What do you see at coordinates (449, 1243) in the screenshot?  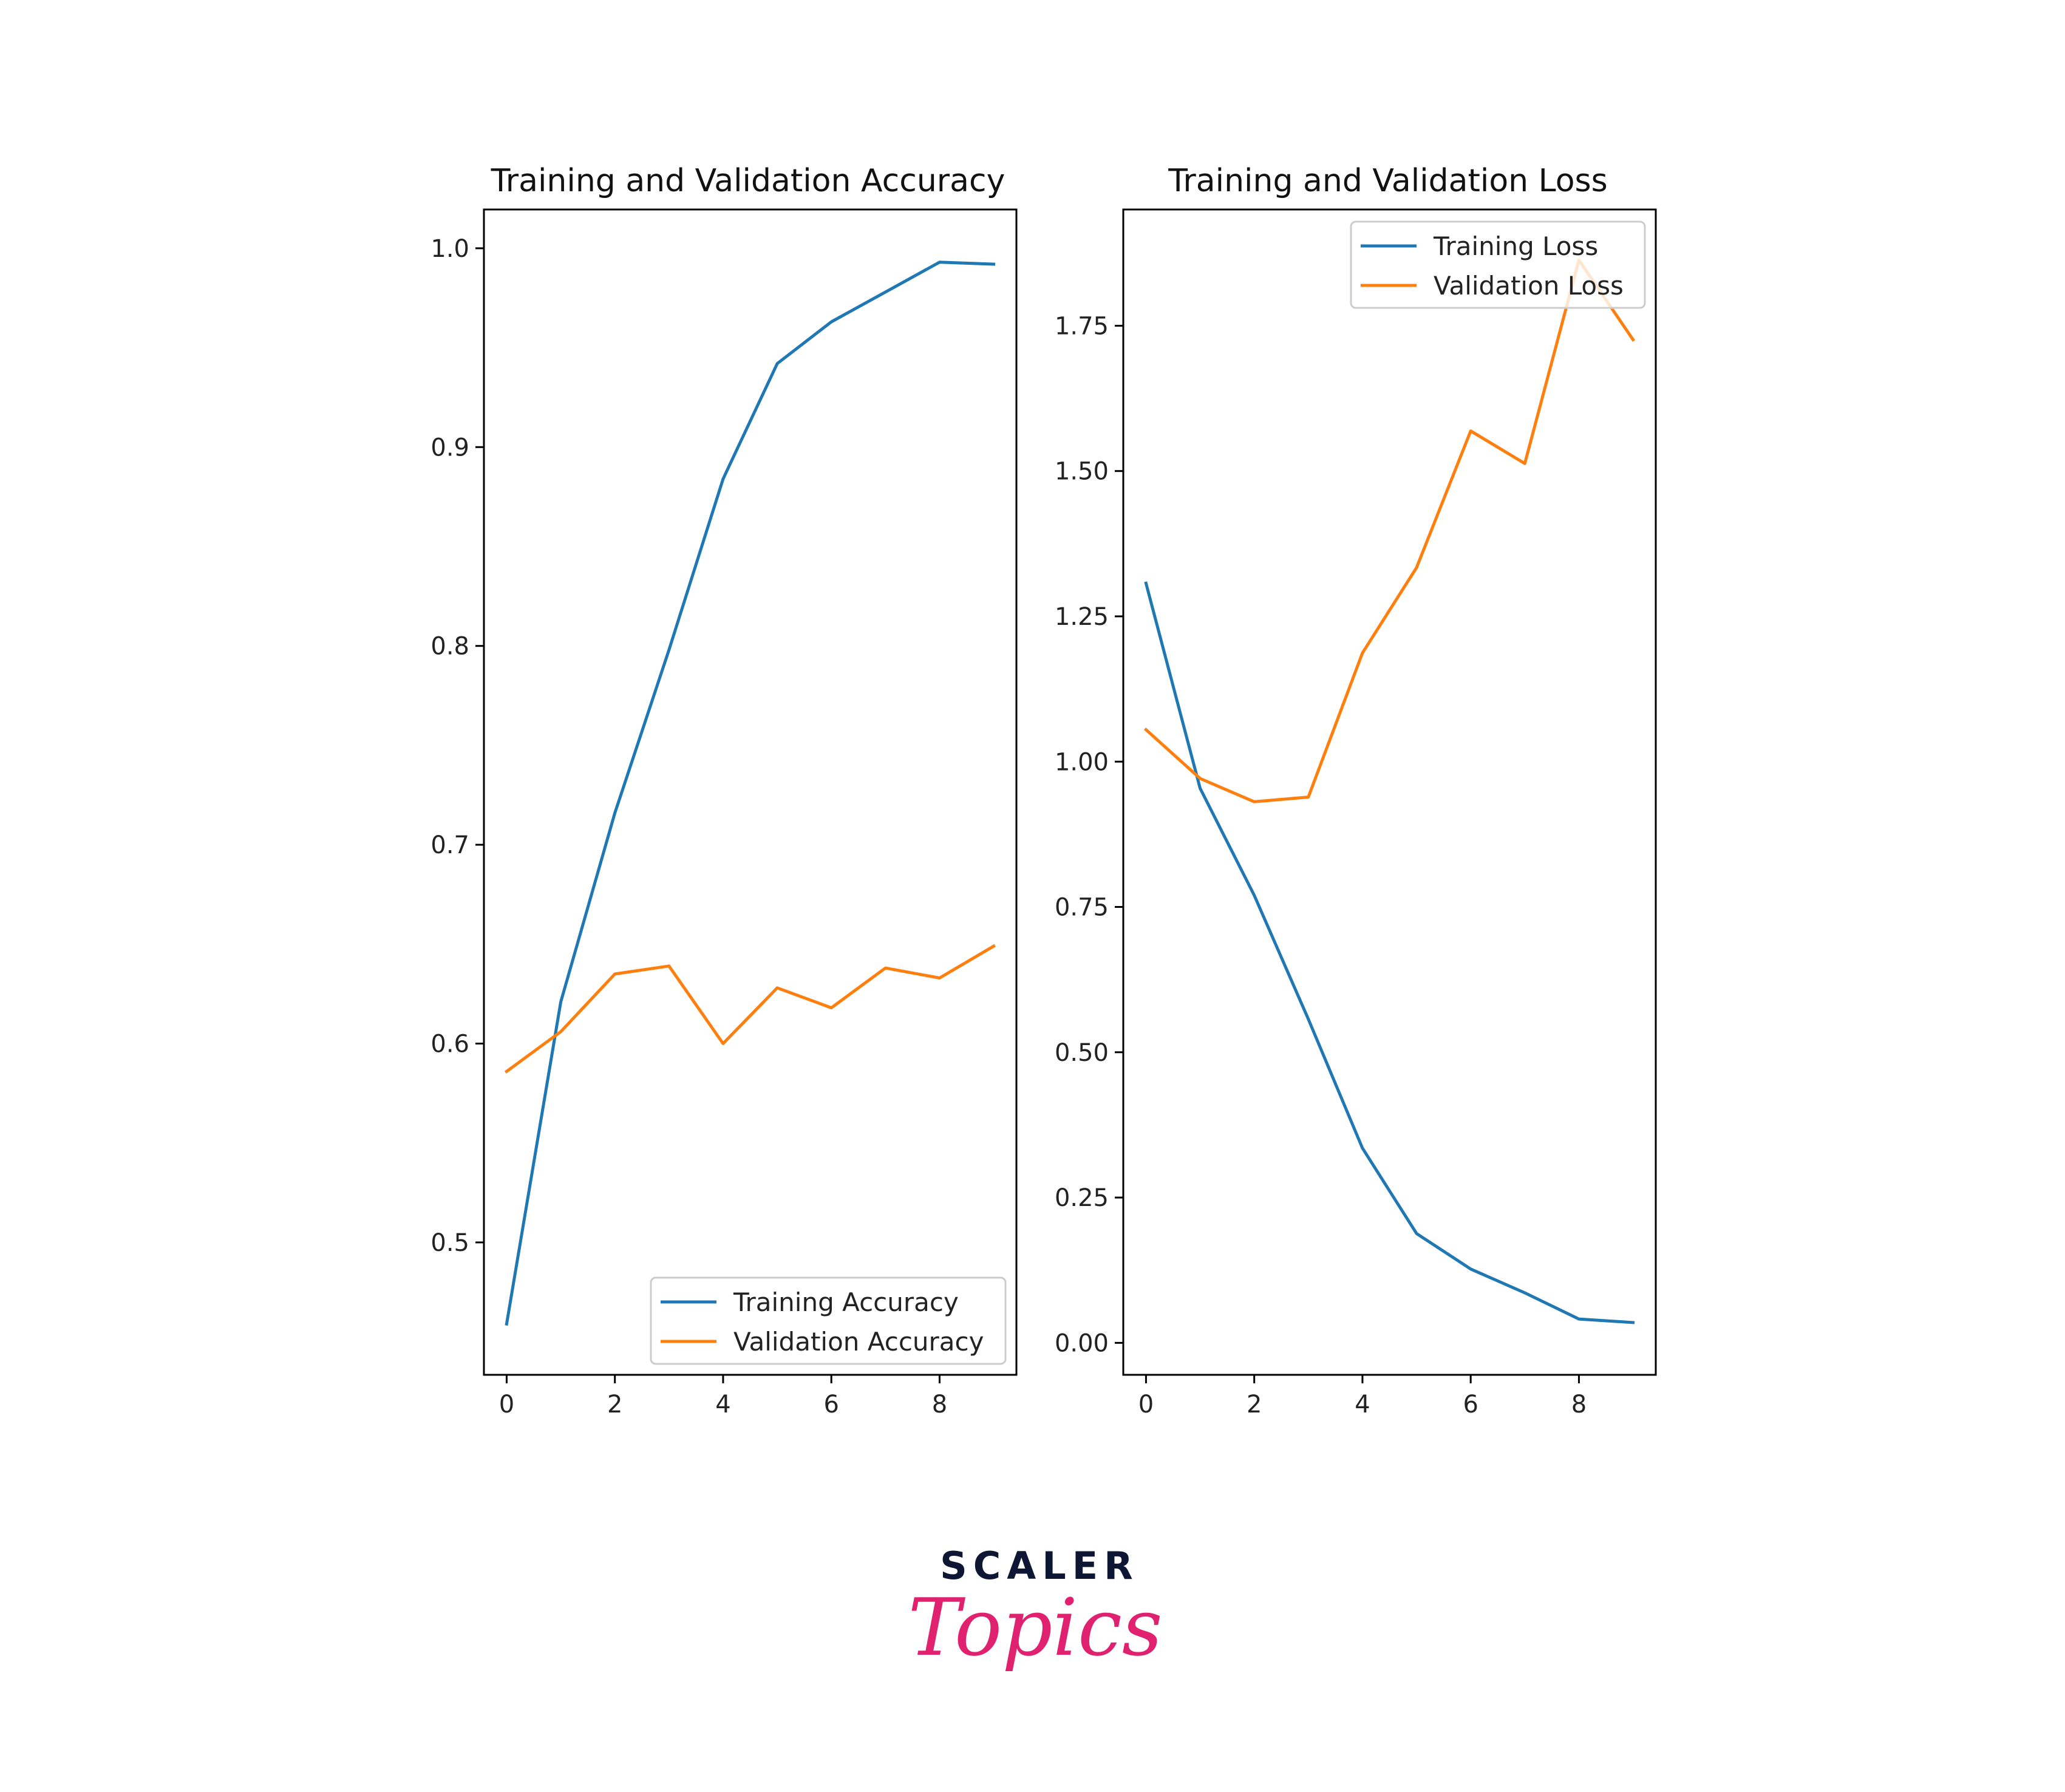 I see `accuracy-y-tick-label: 0.5` at bounding box center [449, 1243].